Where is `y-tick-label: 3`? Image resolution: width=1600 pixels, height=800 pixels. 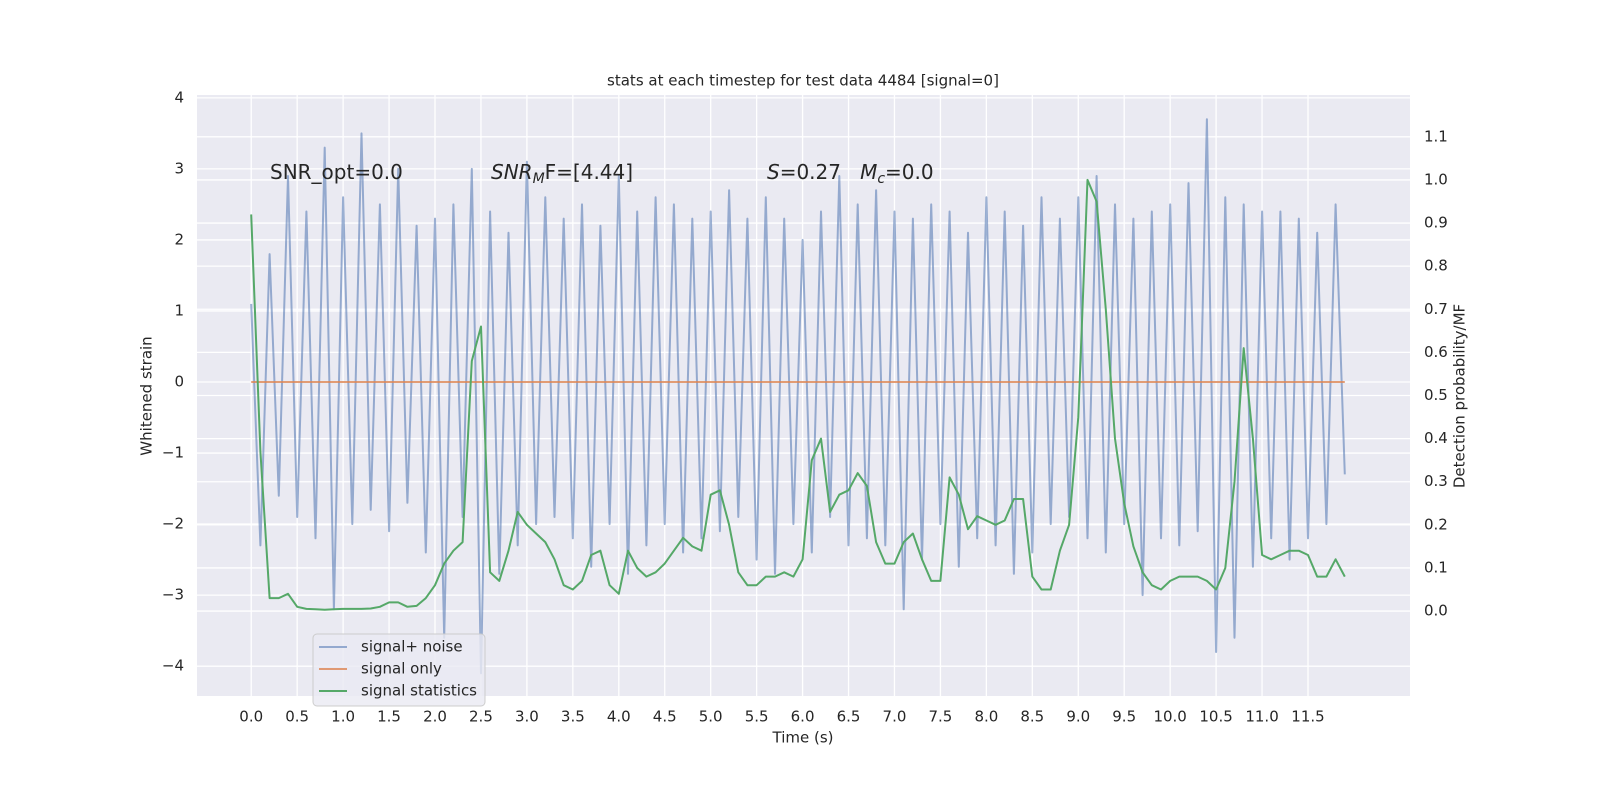 y-tick-label: 3 is located at coordinates (179, 168).